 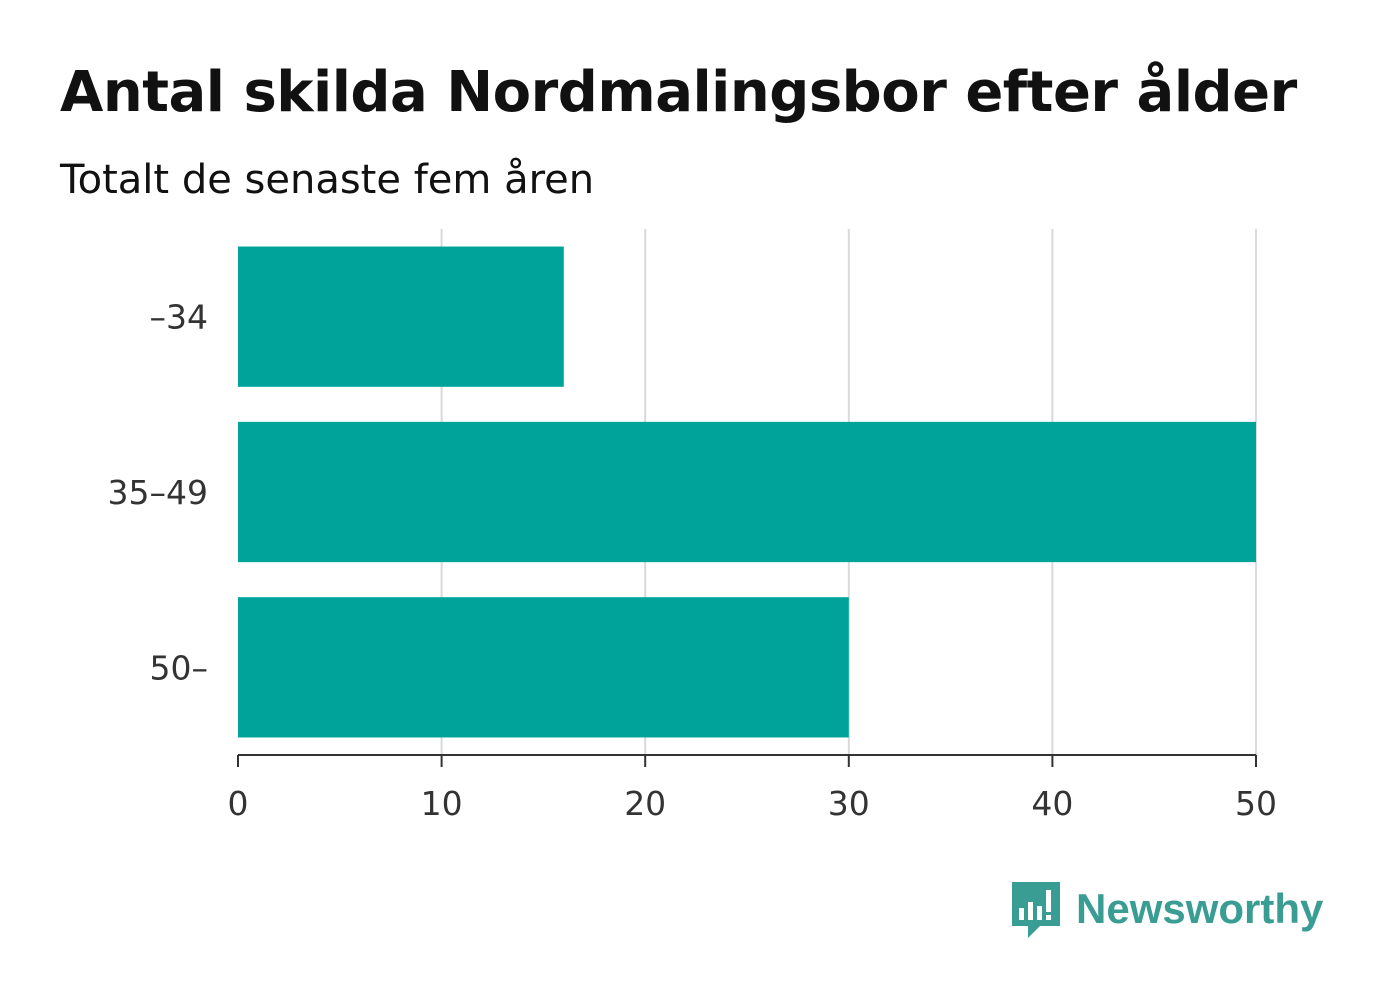 What do you see at coordinates (1036, 910) in the screenshot?
I see `newsworthy-bar-chart-icon` at bounding box center [1036, 910].